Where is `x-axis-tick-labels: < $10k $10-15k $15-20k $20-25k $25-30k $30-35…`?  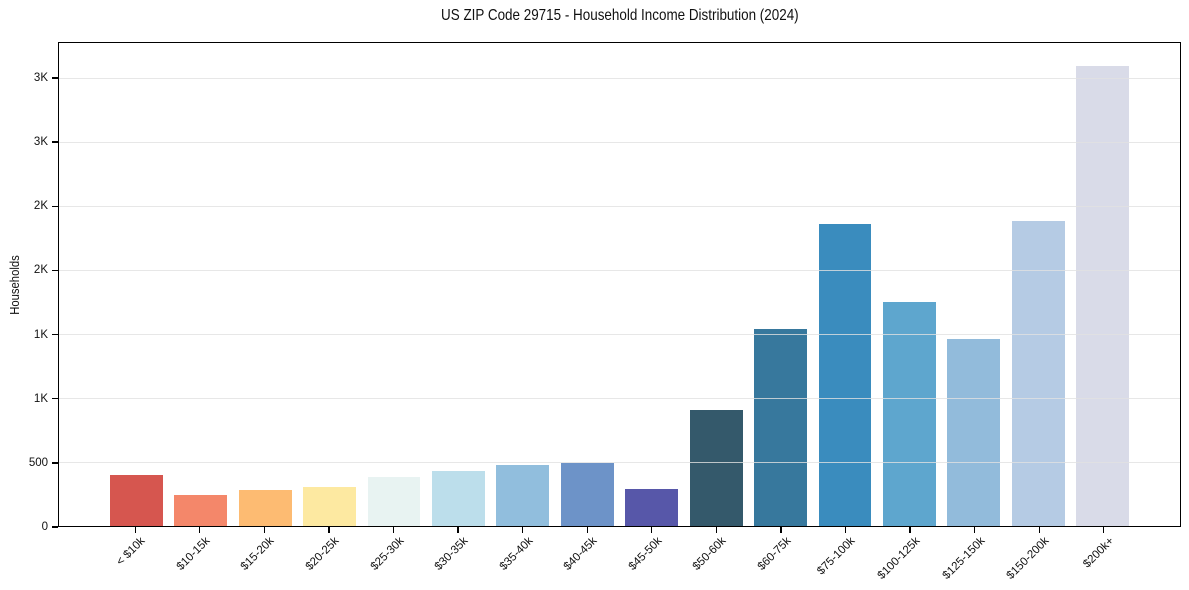
x-axis-tick-labels: < $10k $10-15k $15-20k $20-25k $25-30k $30-35… is located at coordinates (619, 562).